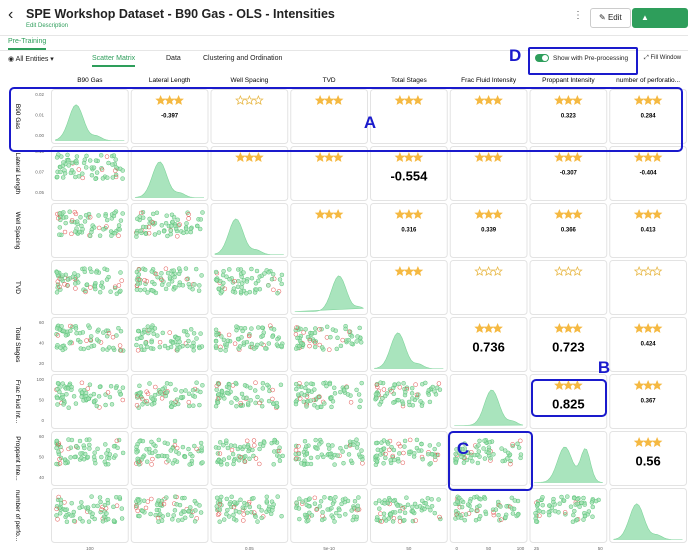 This screenshot has height=554, width=688. What do you see at coordinates (660, 24) in the screenshot?
I see `training-button: ▲ Training` at bounding box center [660, 24].